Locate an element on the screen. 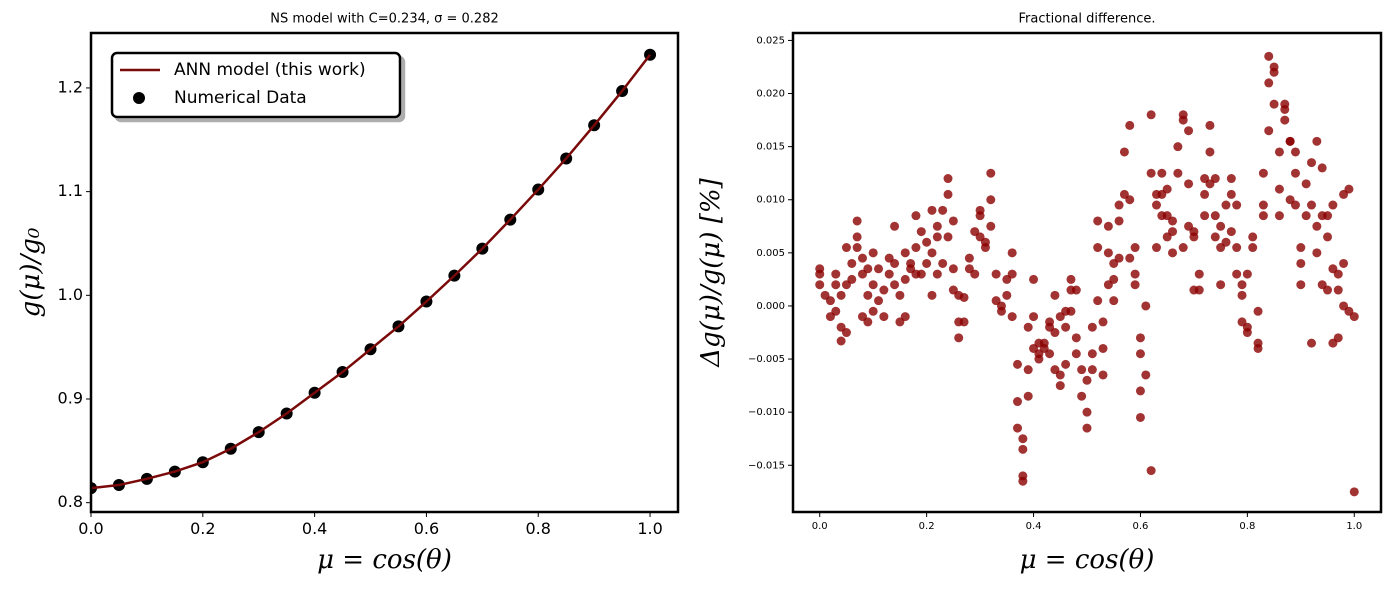 This screenshot has width=1389, height=590. y-tick-label: −0.010 is located at coordinates (766, 412).